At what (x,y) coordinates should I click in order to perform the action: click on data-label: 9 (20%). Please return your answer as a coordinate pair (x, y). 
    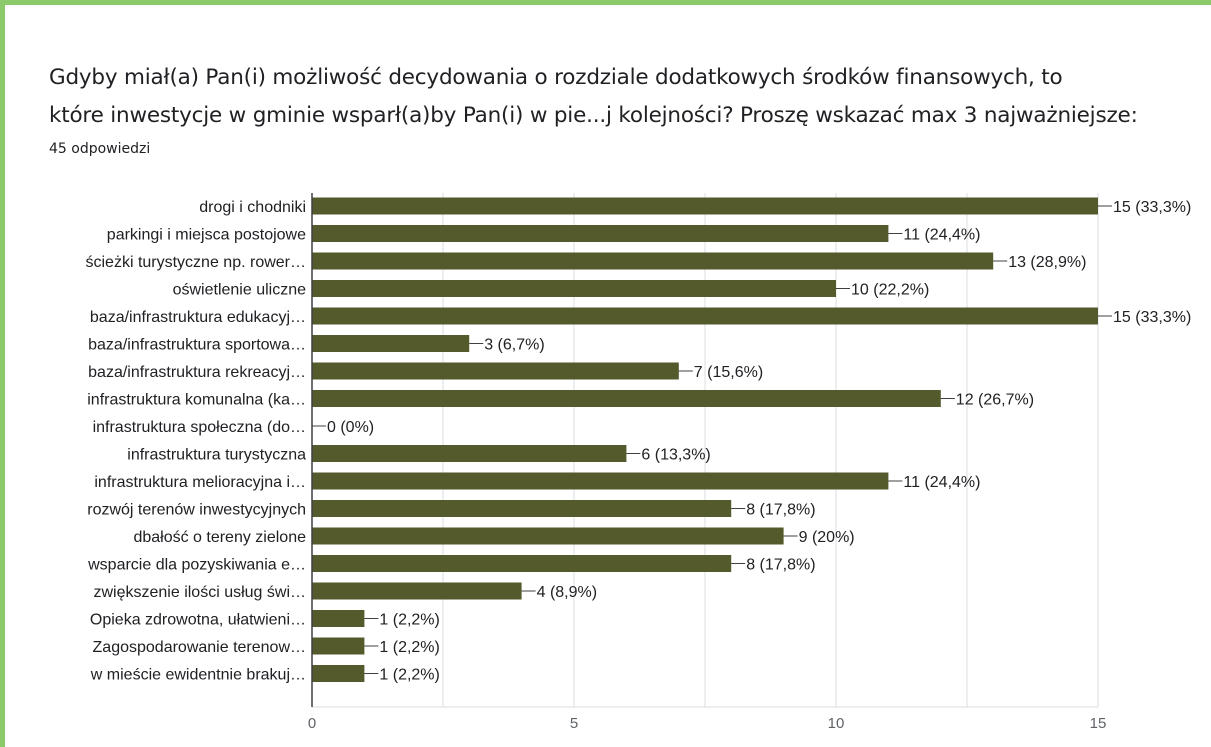
    Looking at the image, I should click on (827, 537).